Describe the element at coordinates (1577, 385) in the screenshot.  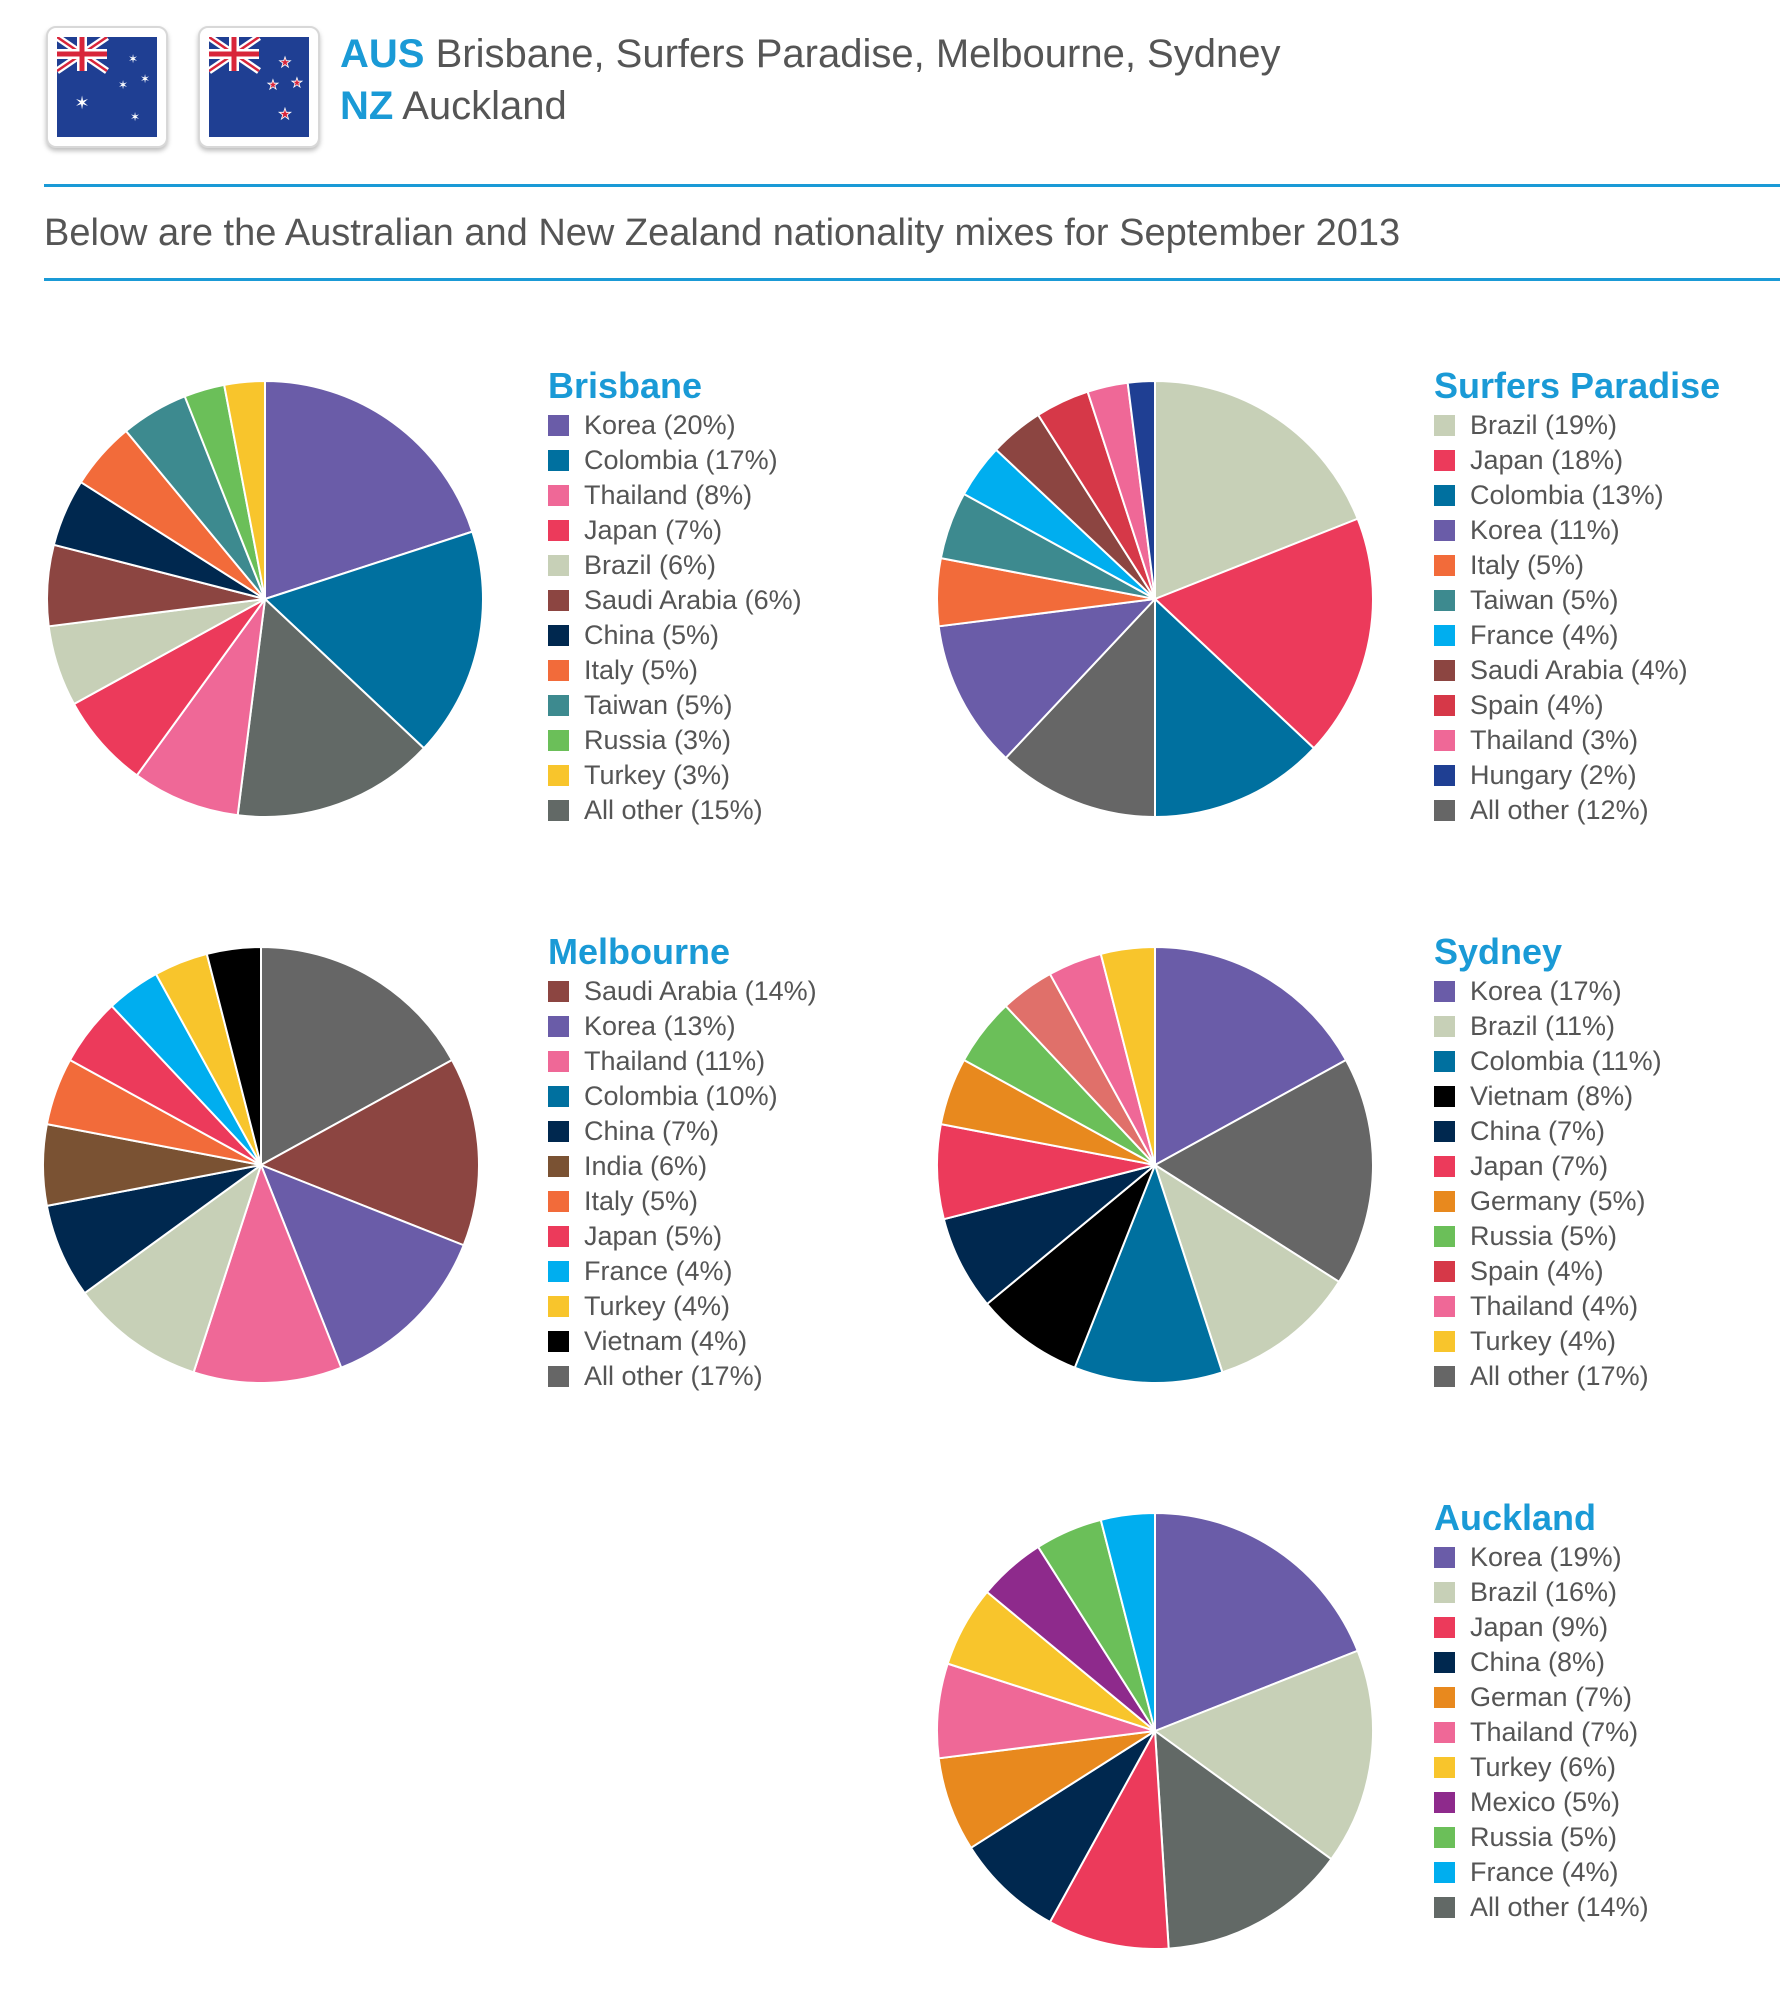
I see `surfers-paradise-legend-title: Surfers Paradise` at that location.